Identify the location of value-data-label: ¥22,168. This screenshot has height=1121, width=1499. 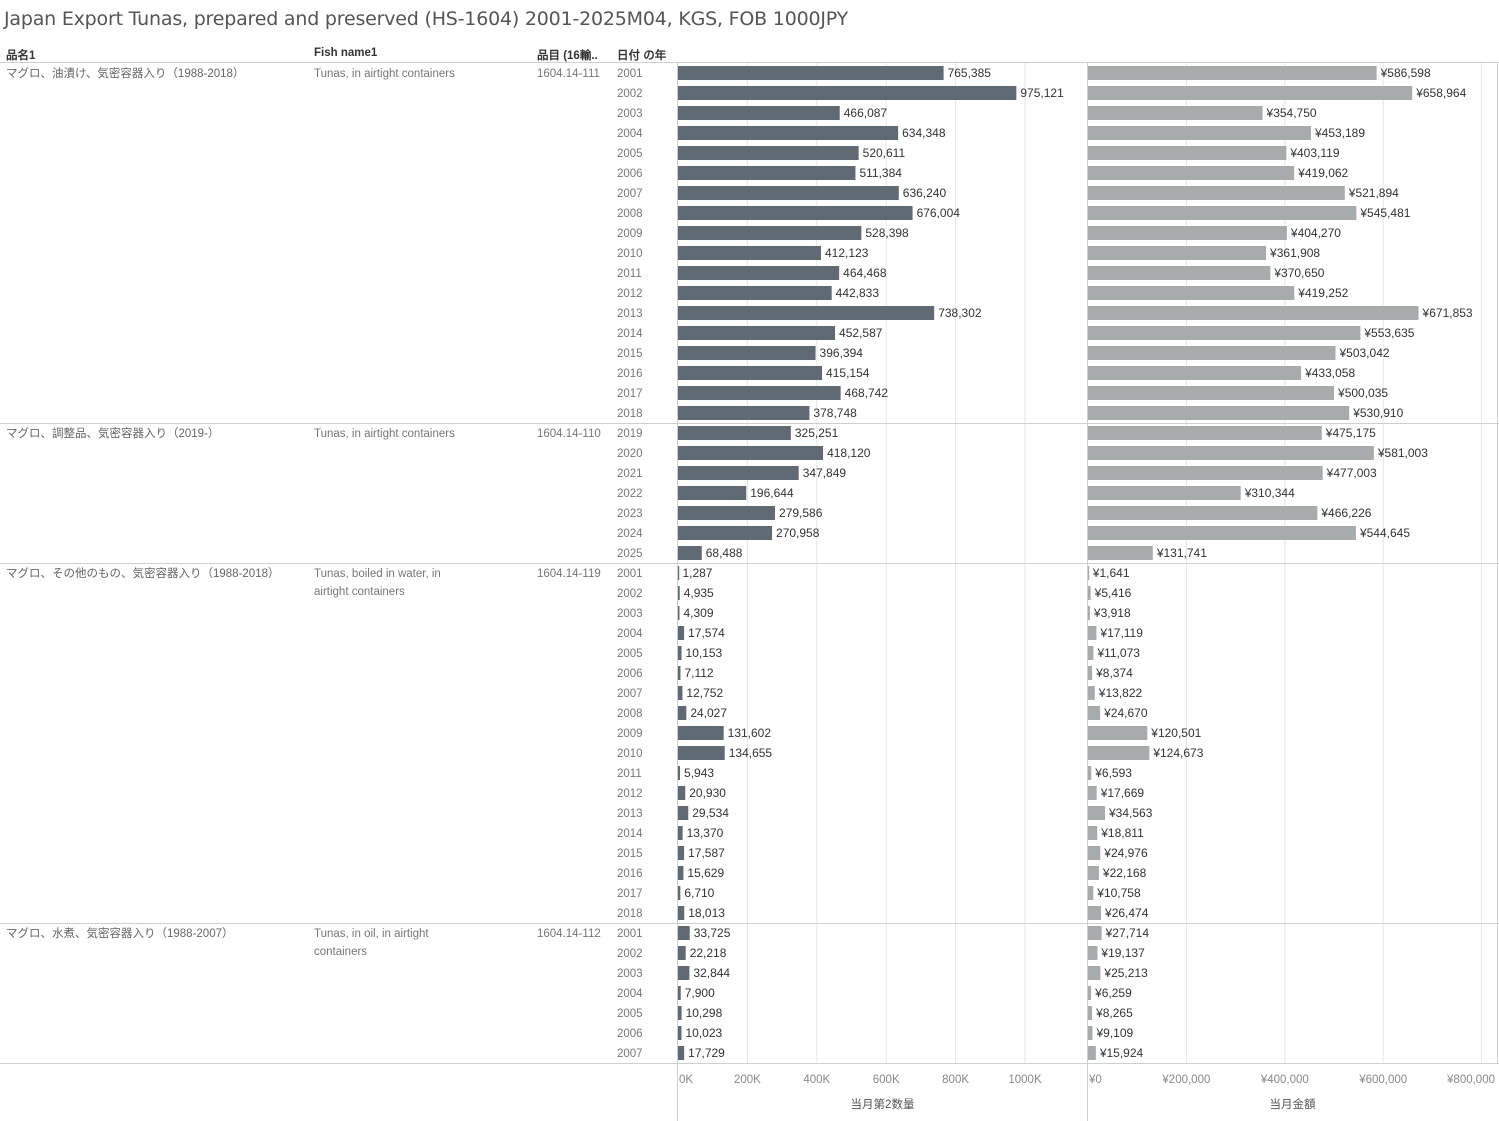
(1124, 873).